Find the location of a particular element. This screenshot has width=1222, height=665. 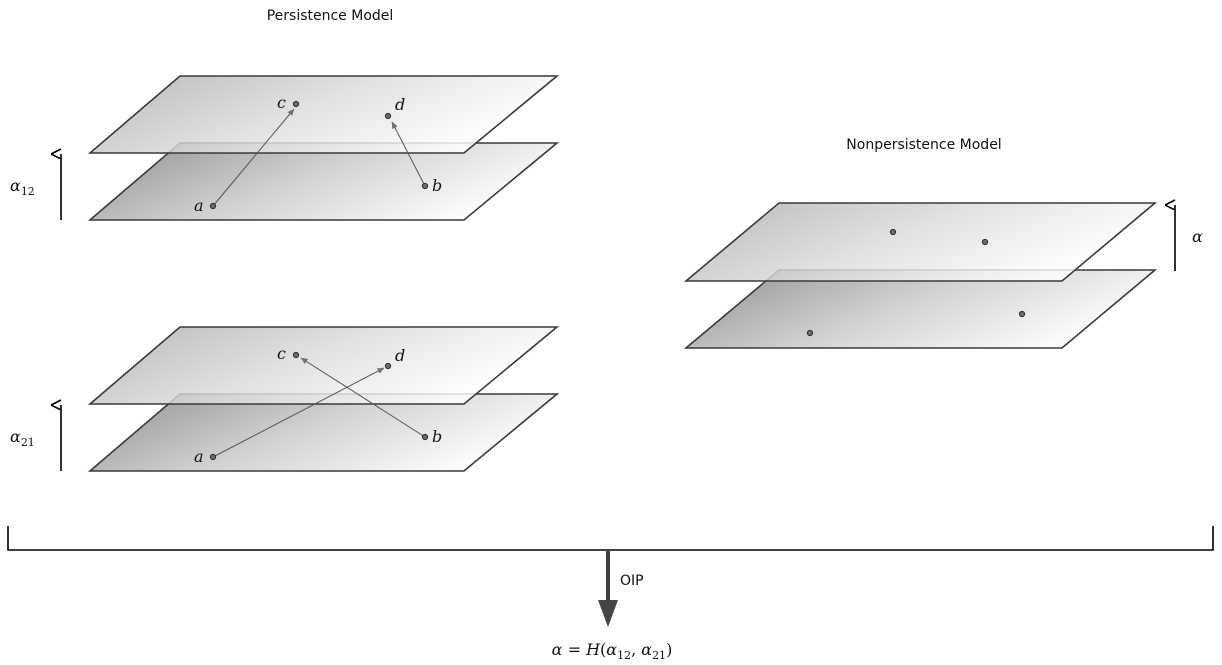

transition-arrow-b-to-d is located at coordinates (408, 154).